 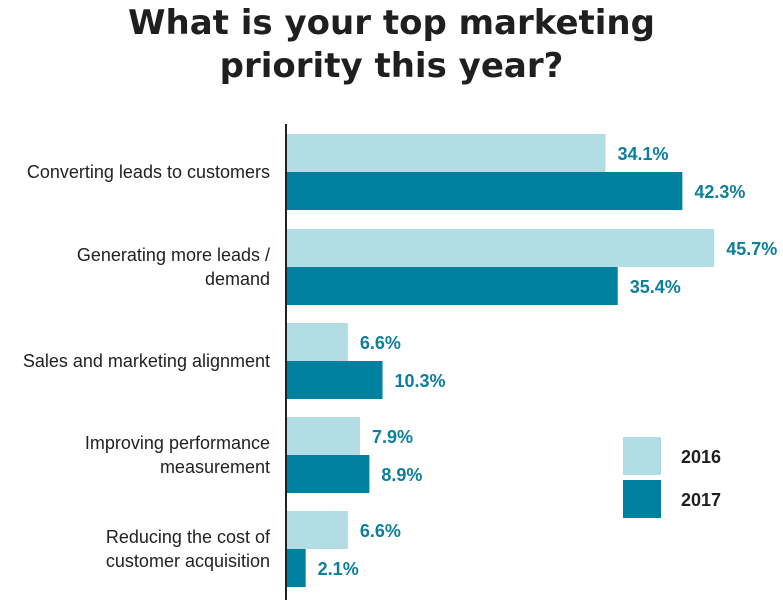 What do you see at coordinates (701, 457) in the screenshot?
I see `legend-label-2016: 2016` at bounding box center [701, 457].